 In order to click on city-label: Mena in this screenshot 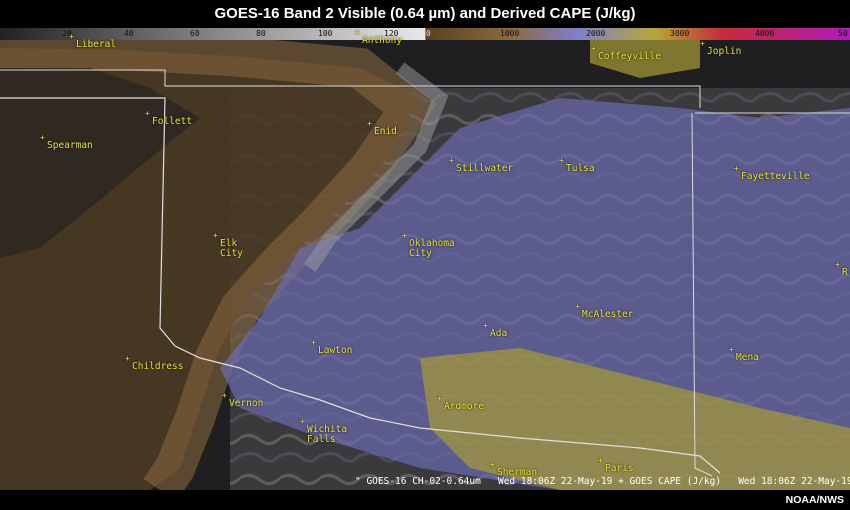, I will do `click(744, 354)`.